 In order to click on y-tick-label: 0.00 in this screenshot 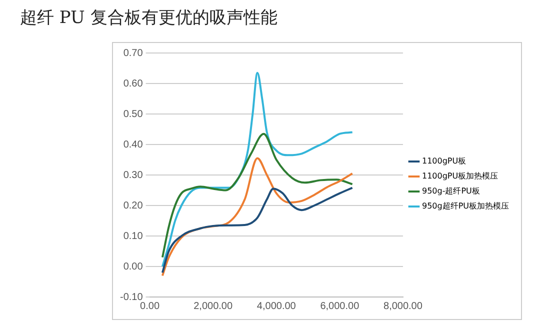, I will do `click(133, 266)`.